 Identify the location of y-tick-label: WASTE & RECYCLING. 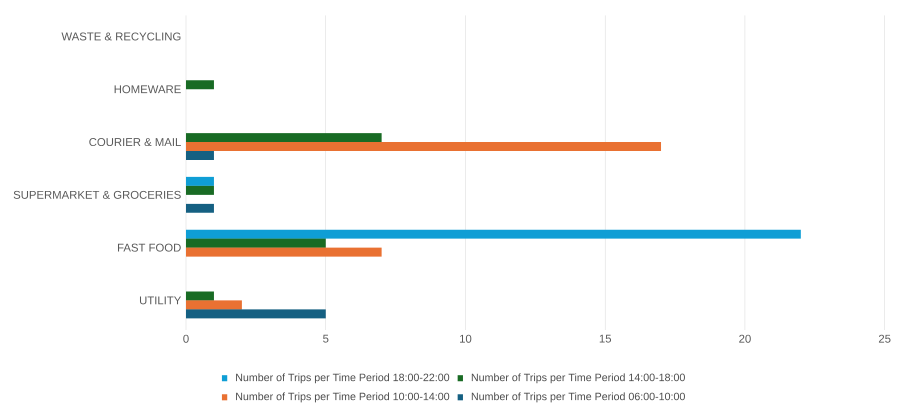
(120, 36).